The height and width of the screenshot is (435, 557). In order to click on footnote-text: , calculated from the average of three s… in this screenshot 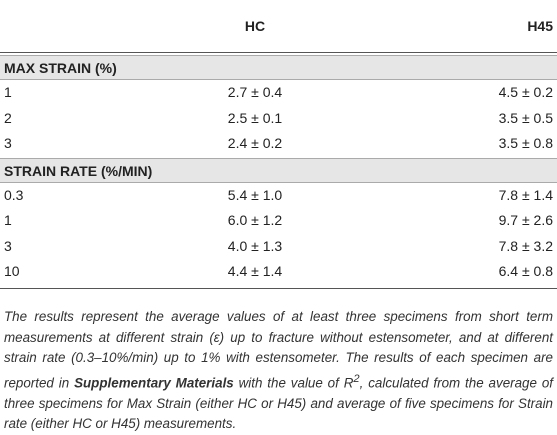, I will do `click(278, 403)`.